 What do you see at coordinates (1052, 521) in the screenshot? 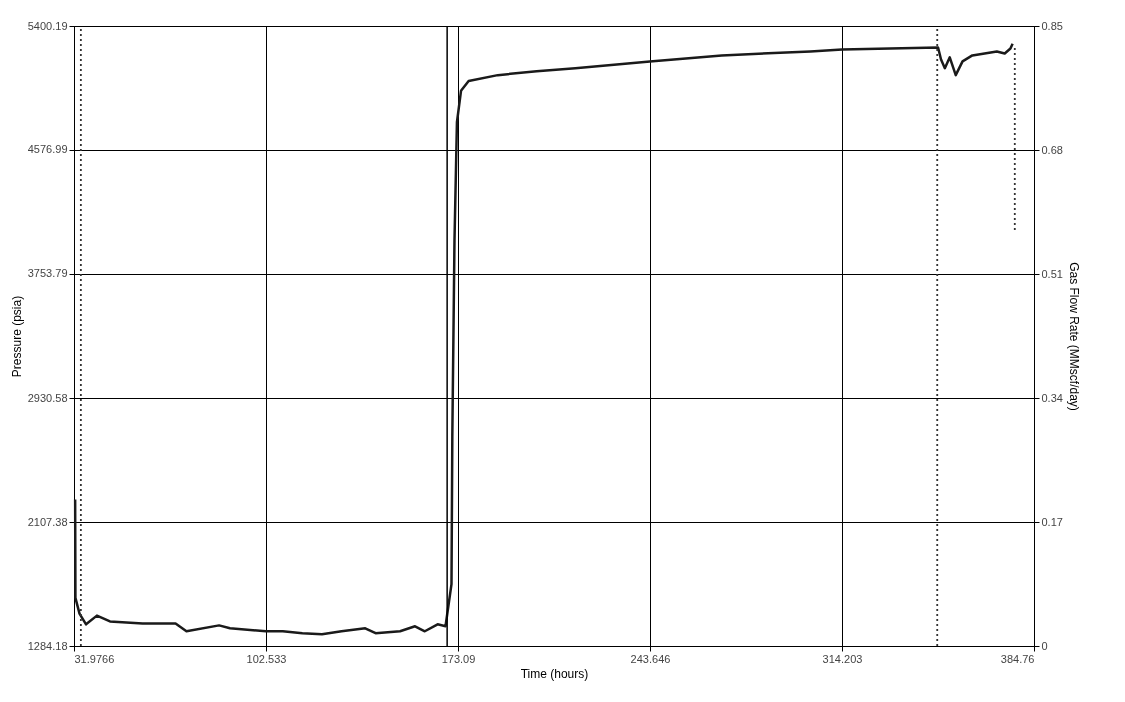
I see `y2-tick-label: 0.17` at bounding box center [1052, 521].